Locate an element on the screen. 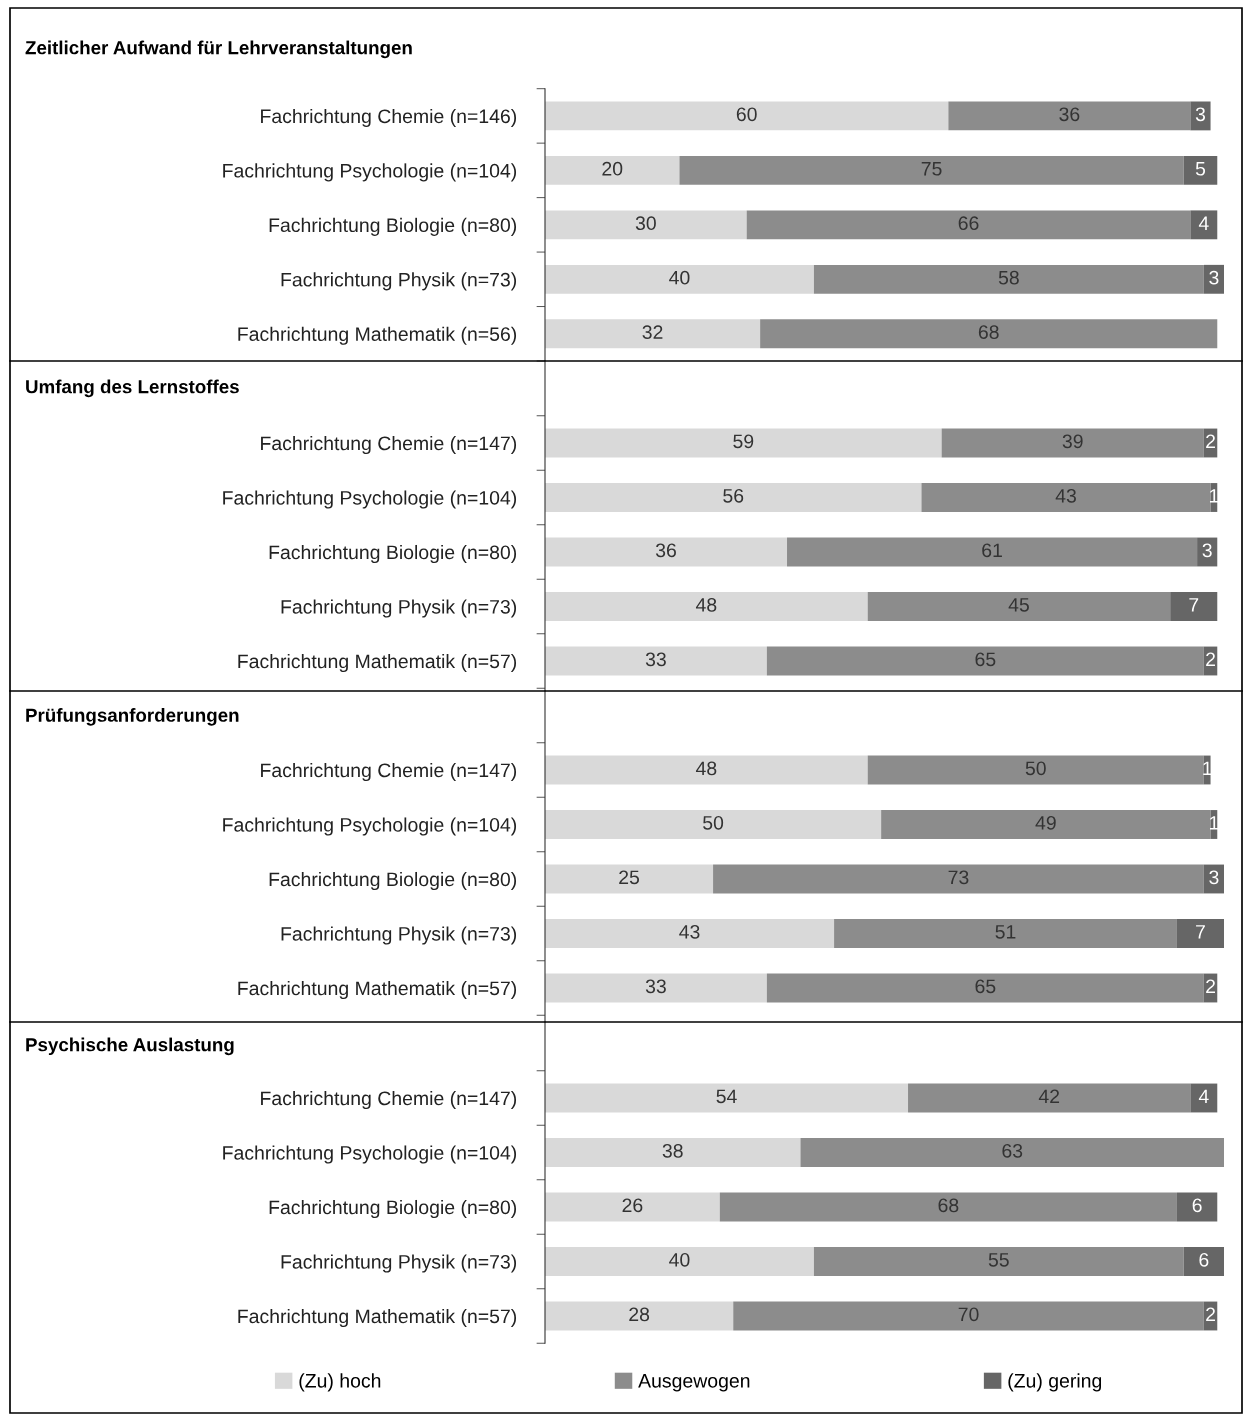 This screenshot has height=1421, width=1252. data-label: 28 is located at coordinates (639, 1314).